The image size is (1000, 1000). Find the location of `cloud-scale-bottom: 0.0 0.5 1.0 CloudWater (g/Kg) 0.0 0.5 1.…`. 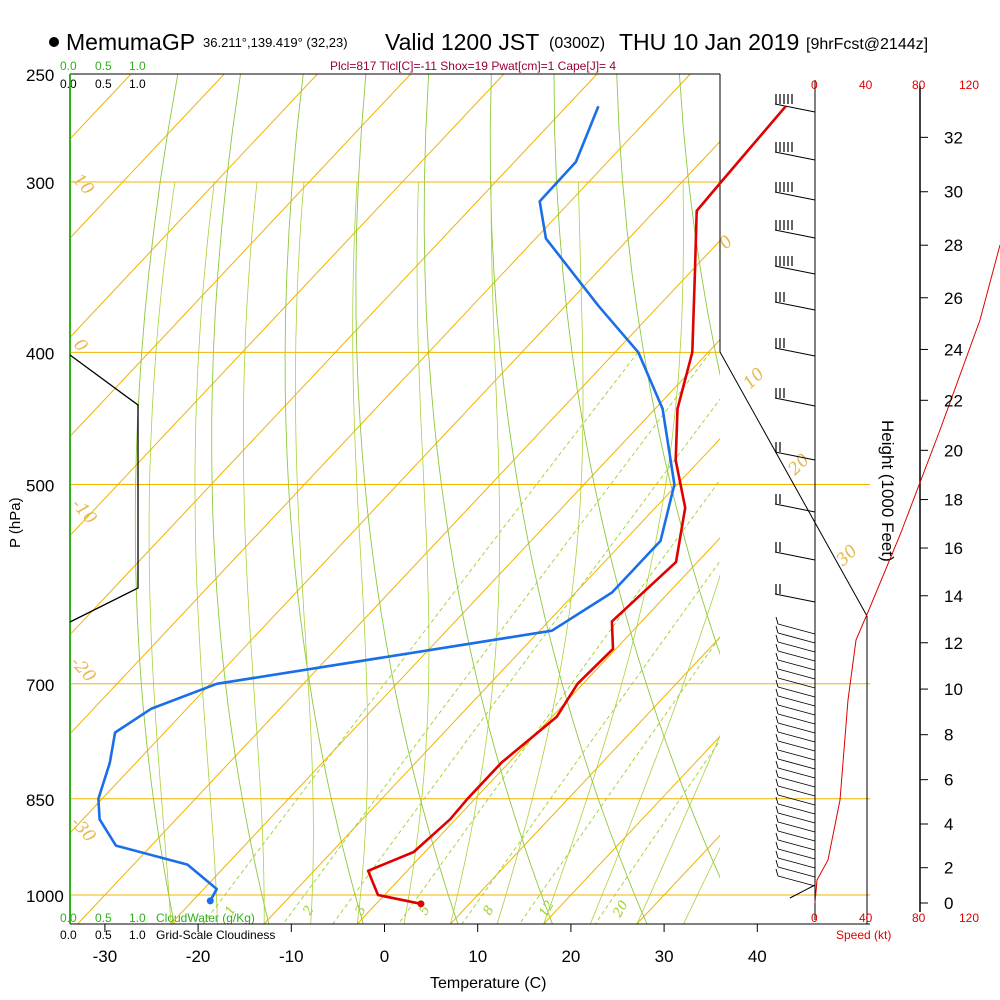

cloud-scale-bottom: 0.0 0.5 1.0 CloudWater (g/Kg) 0.0 0.5 1.… is located at coordinates (167, 926).